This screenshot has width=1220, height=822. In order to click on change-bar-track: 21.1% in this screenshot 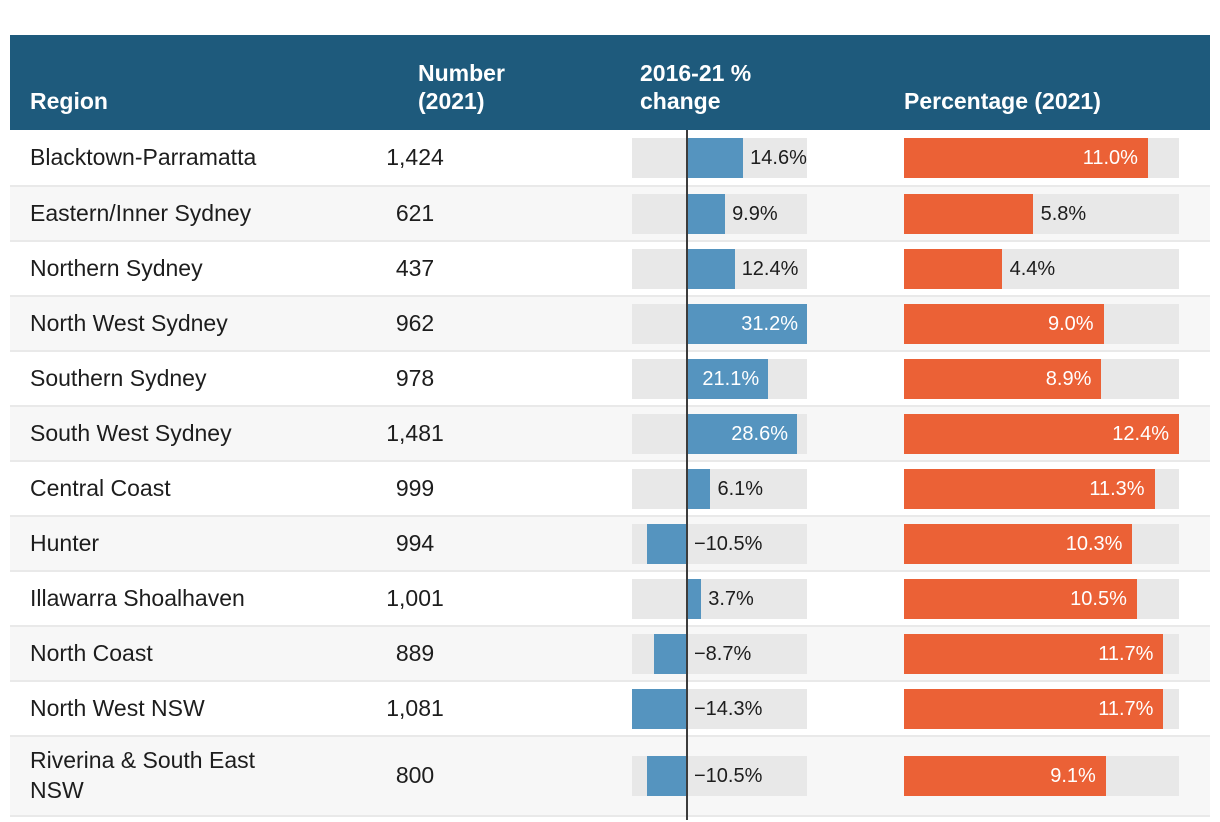, I will do `click(719, 378)`.